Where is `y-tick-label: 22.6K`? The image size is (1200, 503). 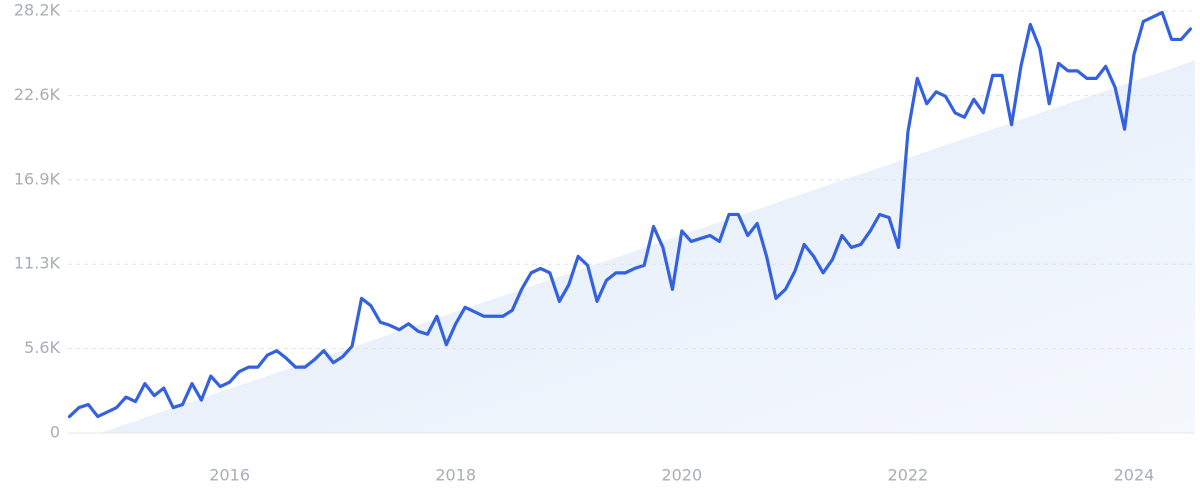 y-tick-label: 22.6K is located at coordinates (37, 94).